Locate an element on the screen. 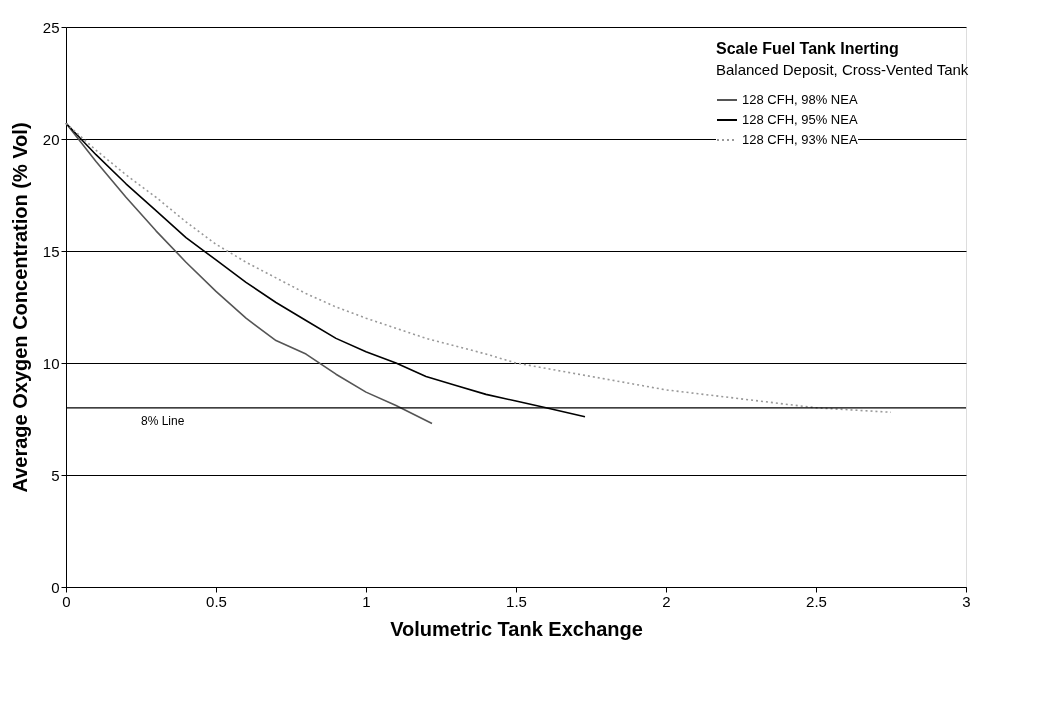 Image resolution: width=1049 pixels, height=710 pixels. x-tick-label: 2.5 is located at coordinates (816, 601).